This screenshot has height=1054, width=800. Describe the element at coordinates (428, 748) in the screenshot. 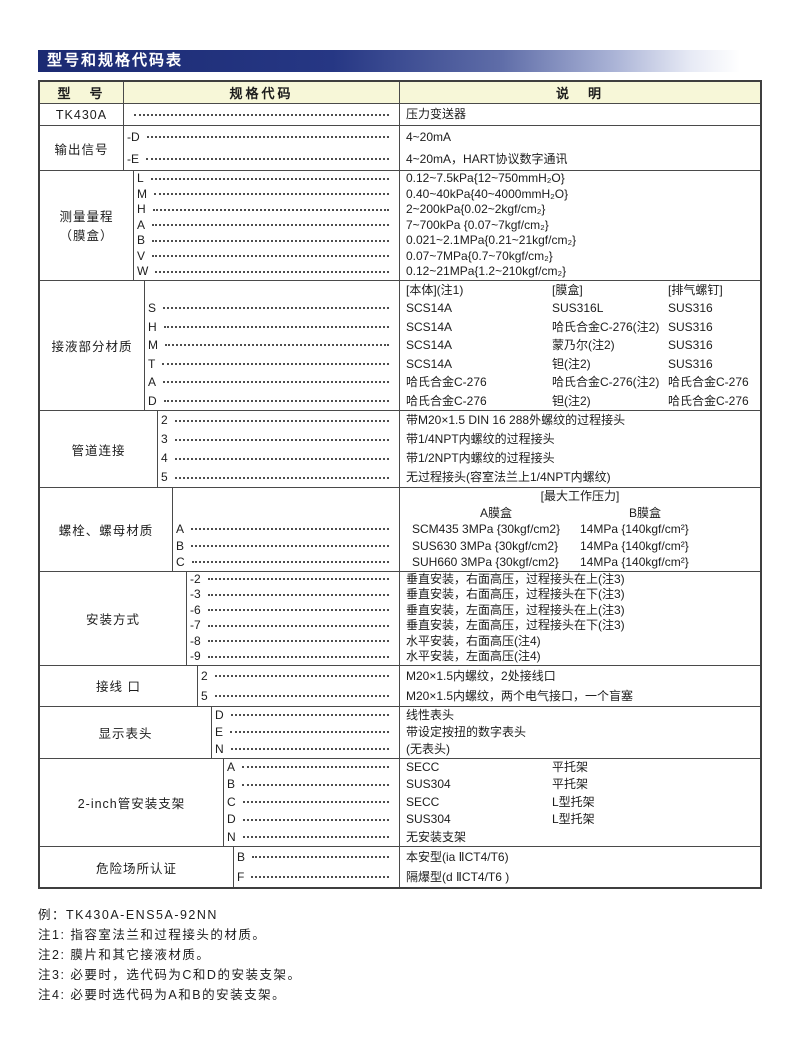

I see `desc-row: (无表头)` at that location.